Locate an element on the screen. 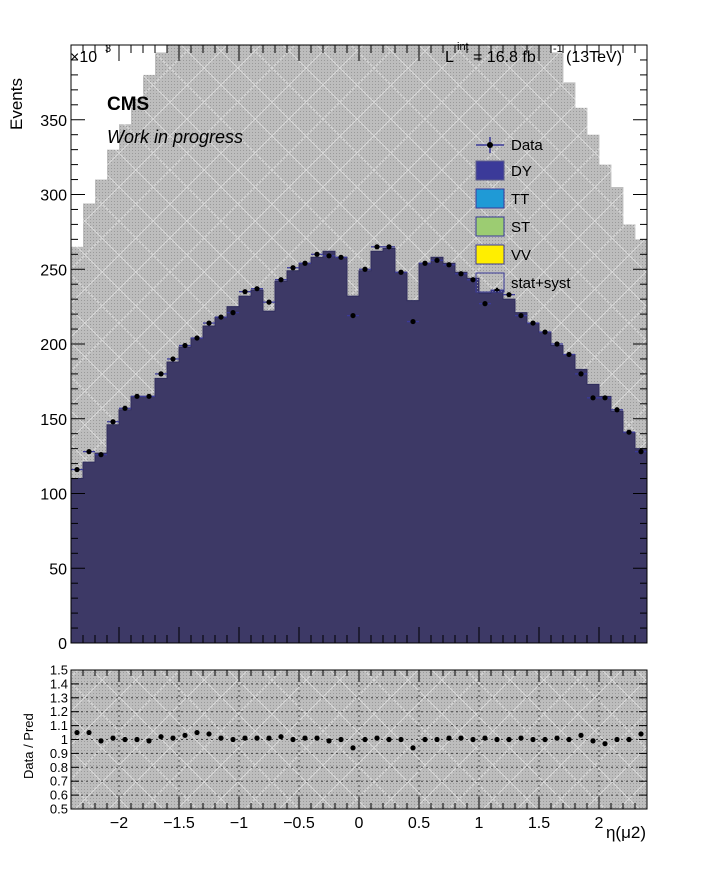 The image size is (718, 875). ratio-y-tick-label: 0.6 is located at coordinates (59, 795).